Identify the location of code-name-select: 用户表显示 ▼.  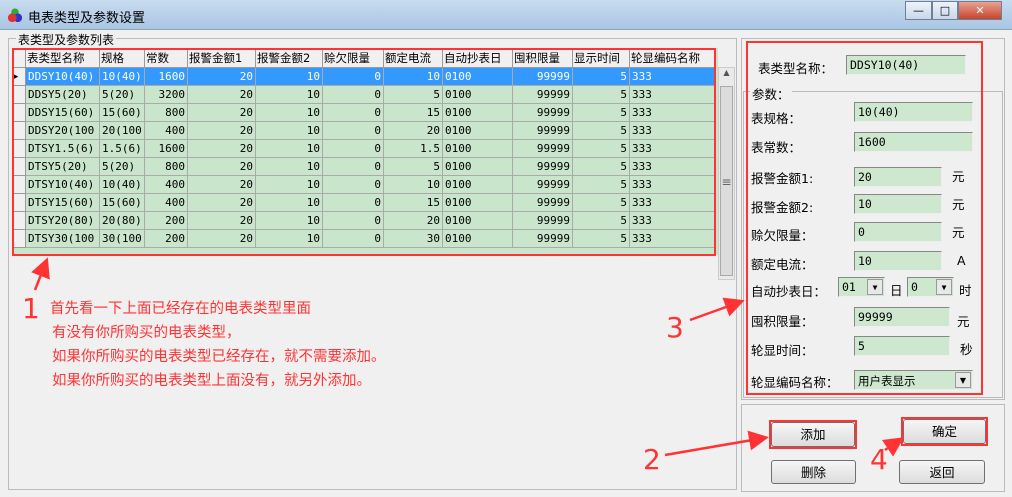
(913, 380).